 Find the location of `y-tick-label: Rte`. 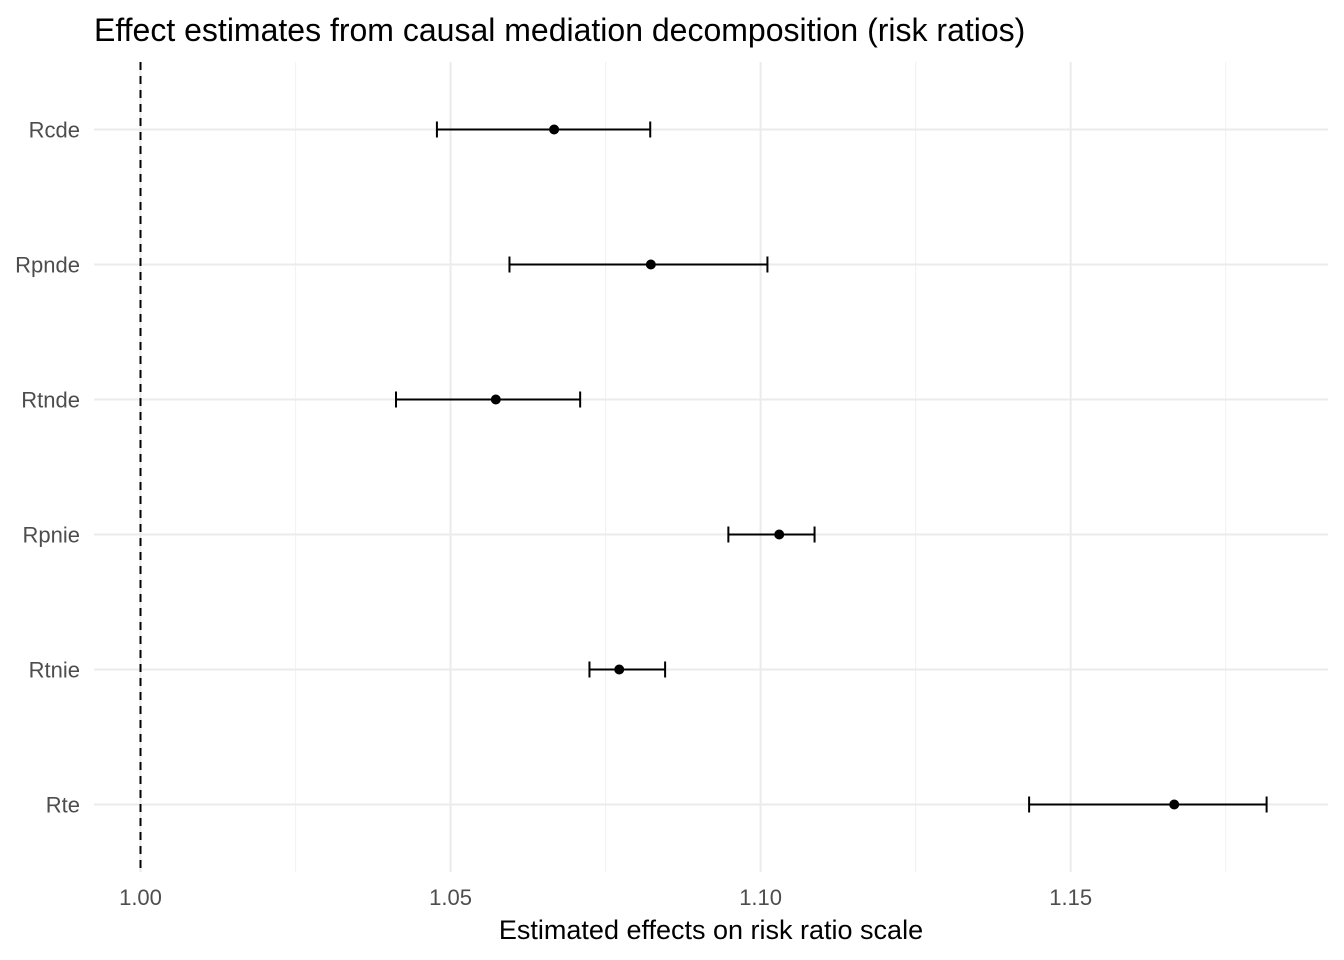

y-tick-label: Rte is located at coordinates (63, 805).